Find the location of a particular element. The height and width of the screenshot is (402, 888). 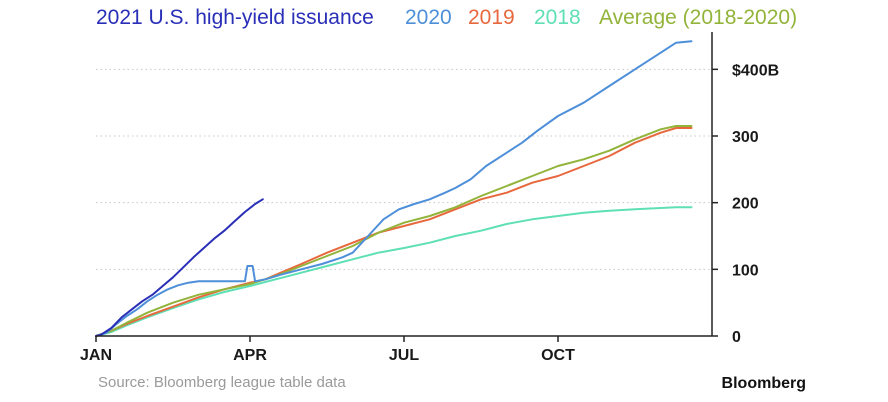

series-line-2021 is located at coordinates (179, 267).